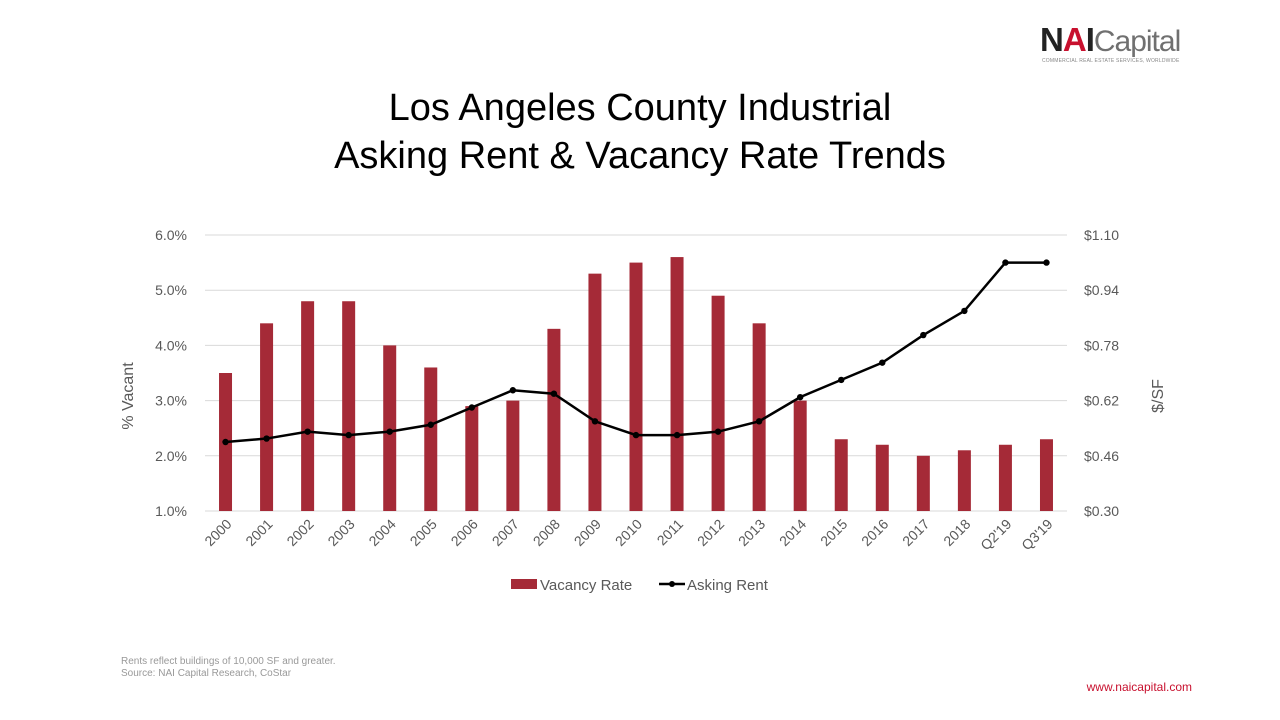 This screenshot has width=1280, height=720. Describe the element at coordinates (1137, 41) in the screenshot. I see `logo-word-capital: Capital` at that location.